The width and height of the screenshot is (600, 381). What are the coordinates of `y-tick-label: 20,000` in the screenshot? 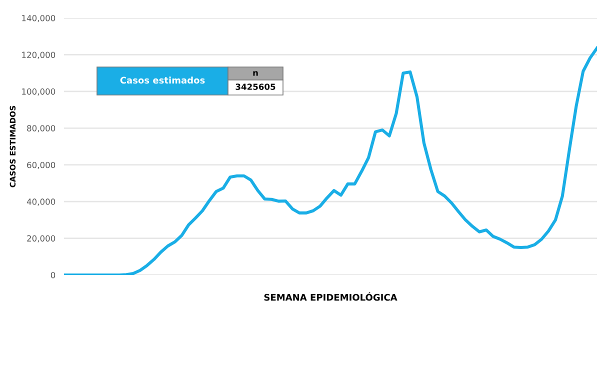 It's located at (41, 238).